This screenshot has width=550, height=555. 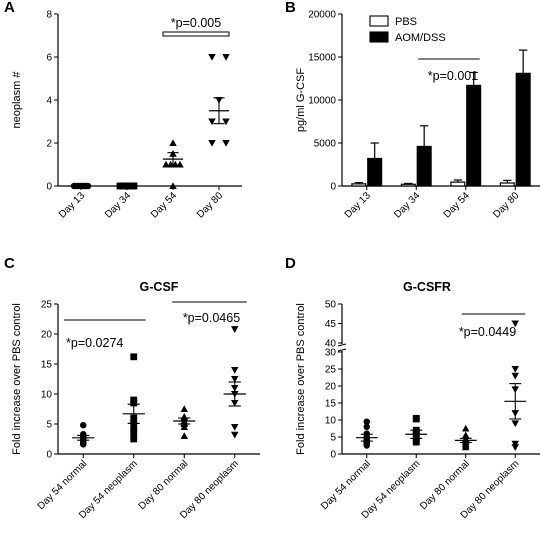 I want to click on y-tick-label: 8, so click(x=49, y=15).